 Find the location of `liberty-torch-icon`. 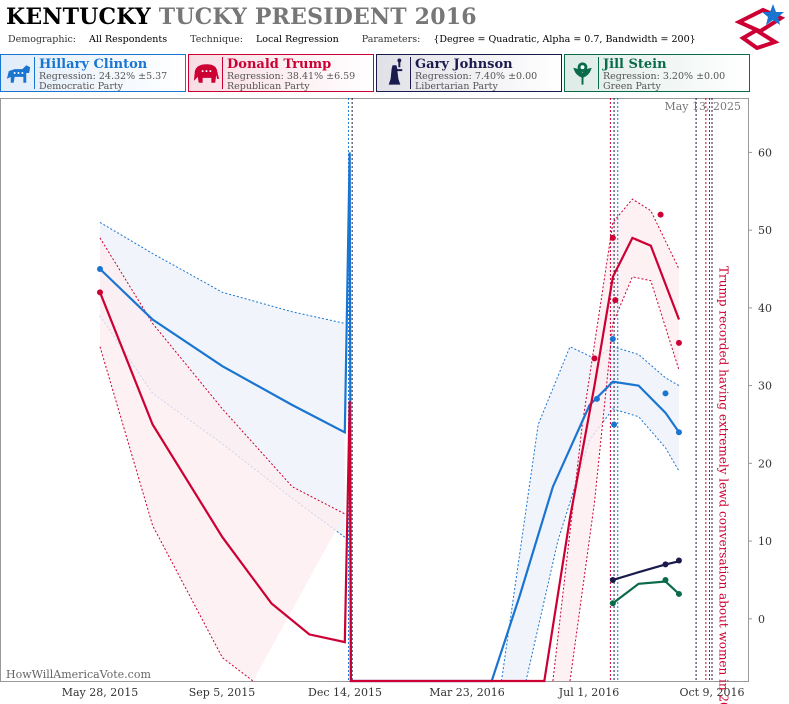

liberty-torch-icon is located at coordinates (399, 73).